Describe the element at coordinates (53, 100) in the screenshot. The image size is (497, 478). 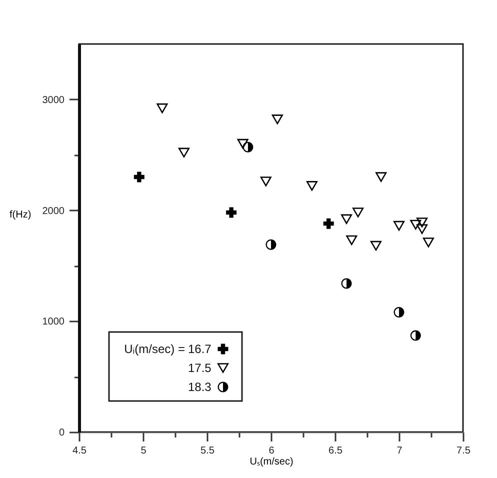
I see `y-tick-label: 3000` at that location.